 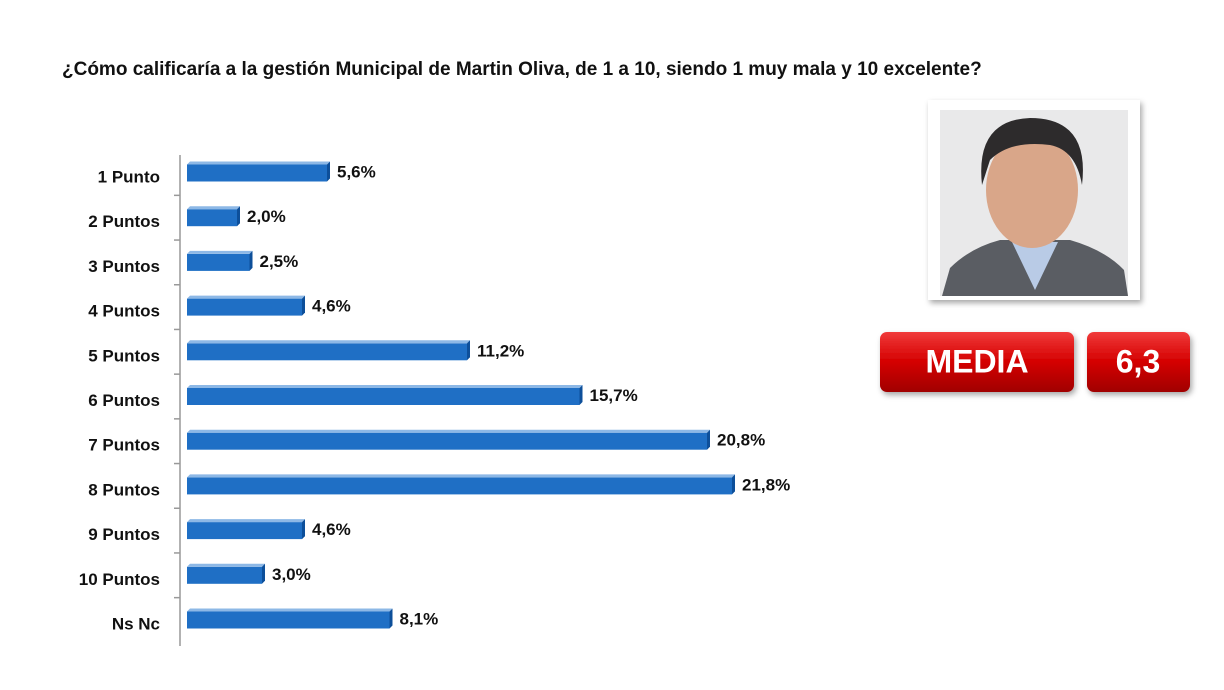 I want to click on y-tick-label: 8 Puntos, so click(x=124, y=489).